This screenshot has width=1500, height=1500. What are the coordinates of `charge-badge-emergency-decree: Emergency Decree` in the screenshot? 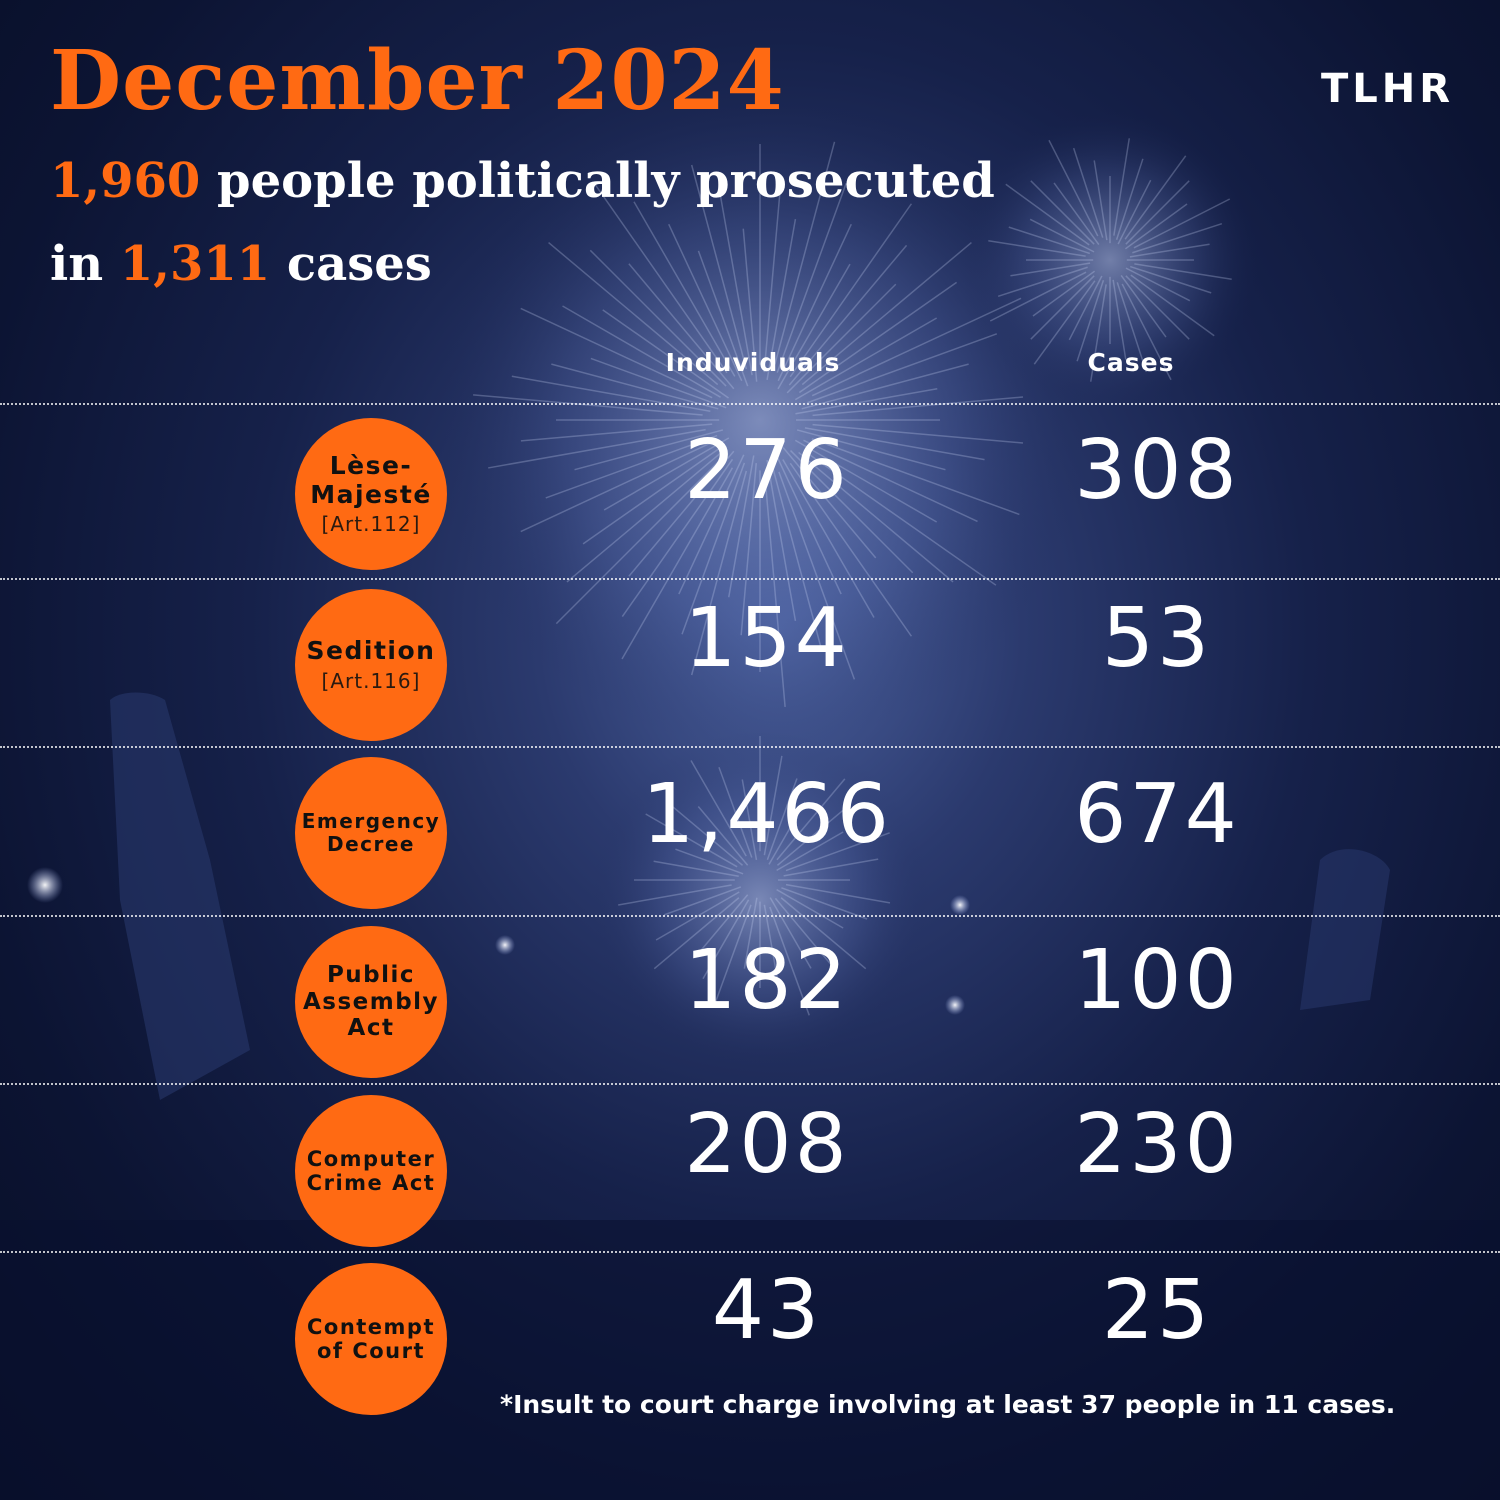 It's located at (371, 833).